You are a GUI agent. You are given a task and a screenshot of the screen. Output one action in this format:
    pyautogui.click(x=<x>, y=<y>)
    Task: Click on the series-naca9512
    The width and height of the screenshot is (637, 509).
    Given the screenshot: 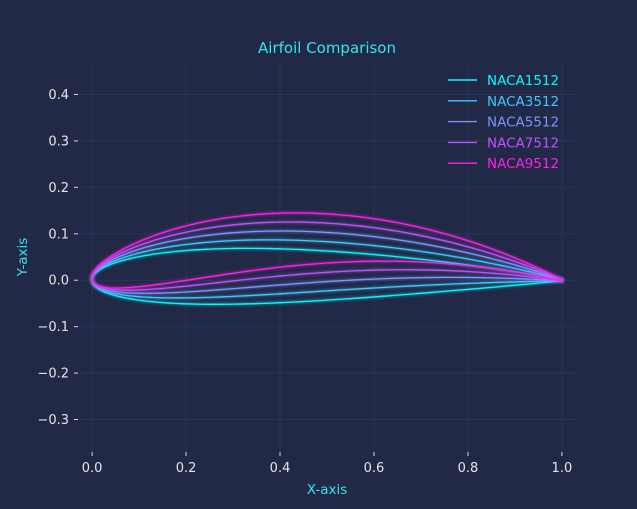 What is the action you would take?
    pyautogui.click(x=327, y=250)
    